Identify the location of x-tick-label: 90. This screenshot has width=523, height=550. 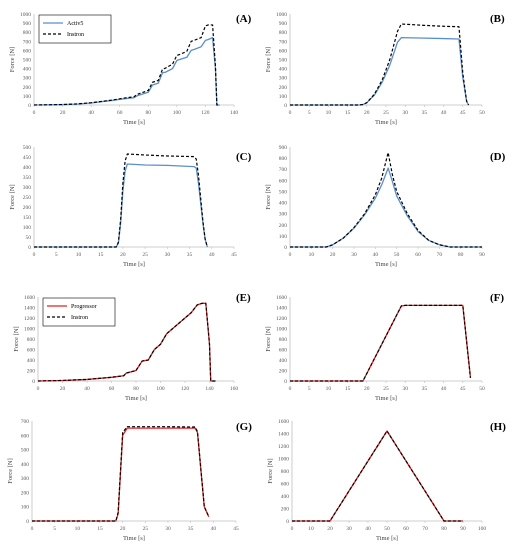
(463, 529).